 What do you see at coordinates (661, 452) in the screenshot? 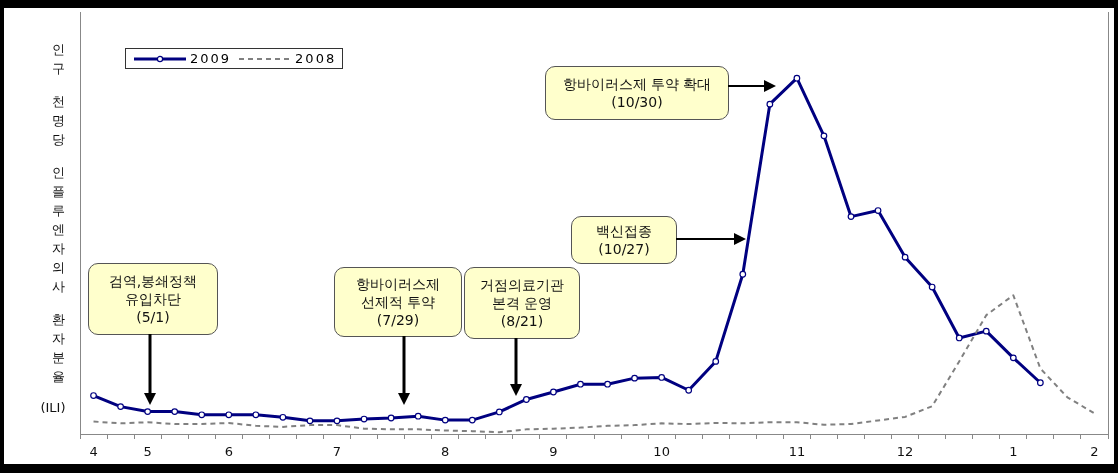
I see `x-tick-label: 10` at bounding box center [661, 452].